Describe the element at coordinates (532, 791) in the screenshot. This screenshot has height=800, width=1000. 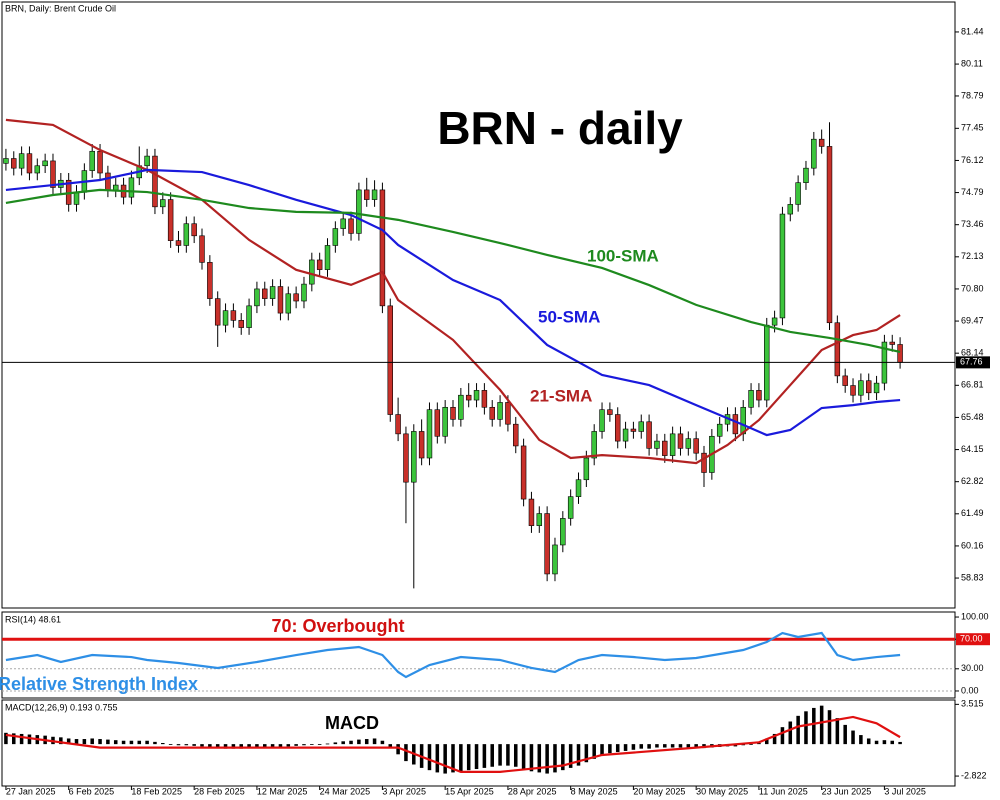
I see `x-tick-label: 28 Apr 2025` at that location.